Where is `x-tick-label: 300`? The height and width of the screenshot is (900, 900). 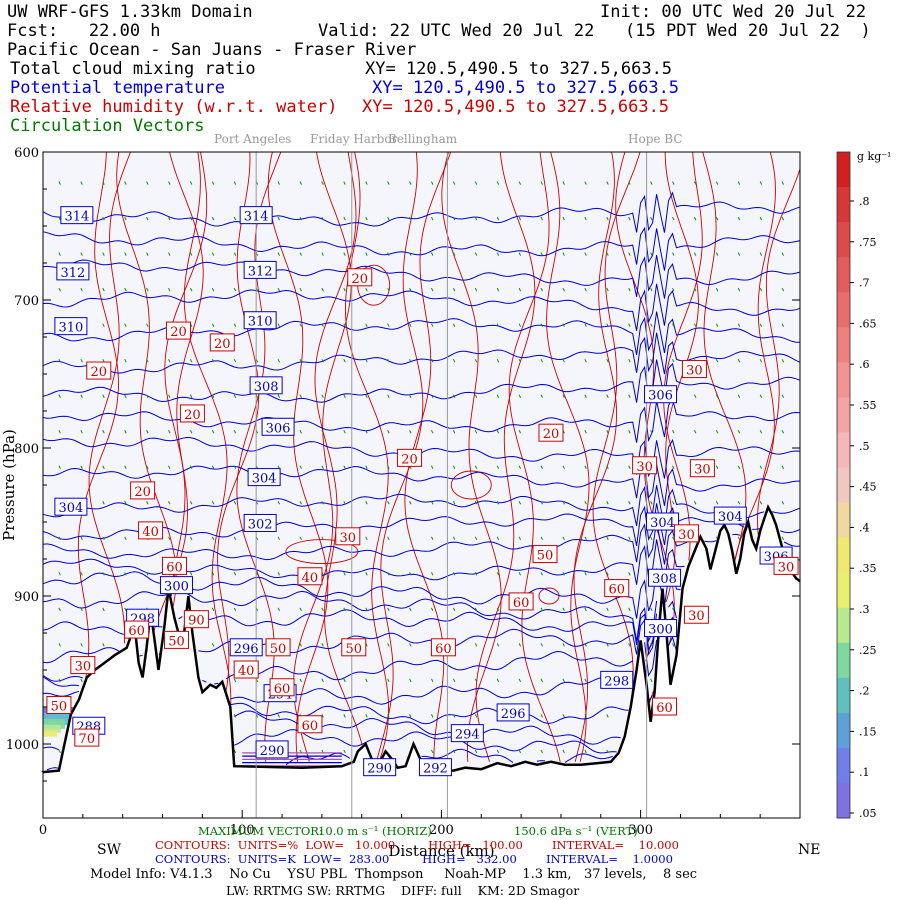 x-tick-label: 300 is located at coordinates (640, 830).